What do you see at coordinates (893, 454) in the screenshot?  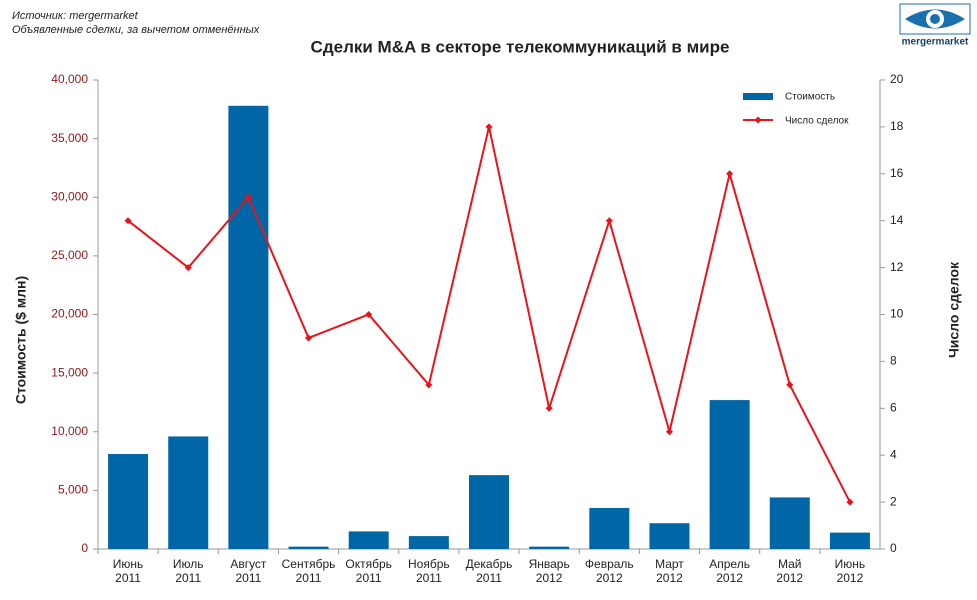 I see `y2-tick-label: 4` at bounding box center [893, 454].